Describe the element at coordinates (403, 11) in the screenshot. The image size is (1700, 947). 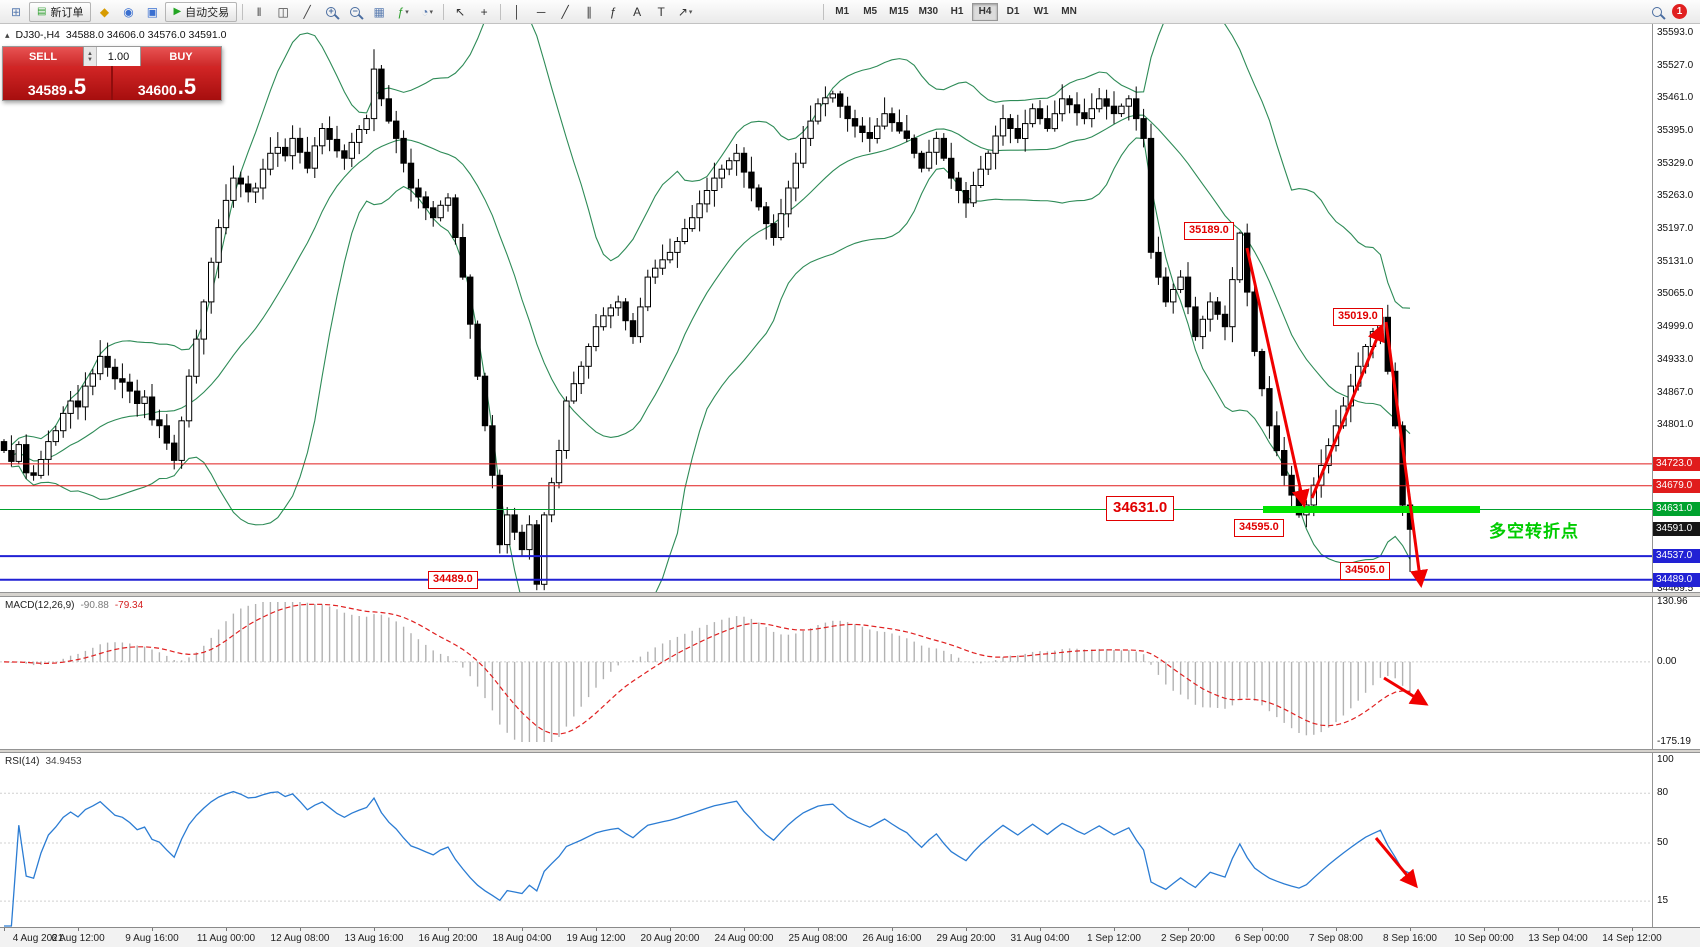
I see `indicators-icon: ƒ ▾` at that location.